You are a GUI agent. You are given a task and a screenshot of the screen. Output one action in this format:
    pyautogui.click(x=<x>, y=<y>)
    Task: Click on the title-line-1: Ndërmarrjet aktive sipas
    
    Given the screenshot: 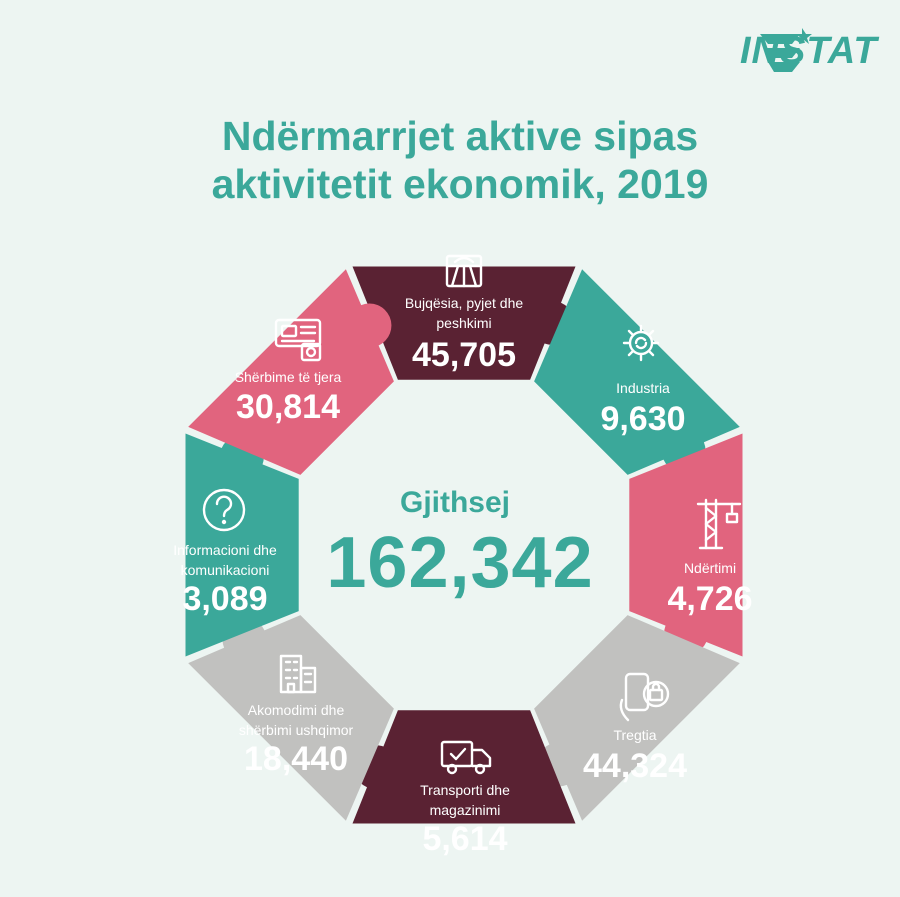 What is the action you would take?
    pyautogui.click(x=460, y=136)
    